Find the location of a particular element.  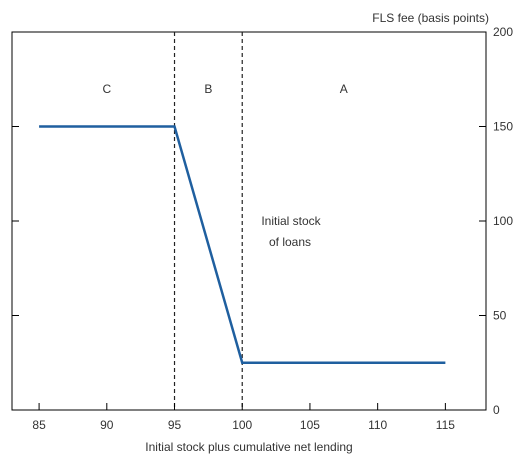

region-label-c: C is located at coordinates (106, 89).